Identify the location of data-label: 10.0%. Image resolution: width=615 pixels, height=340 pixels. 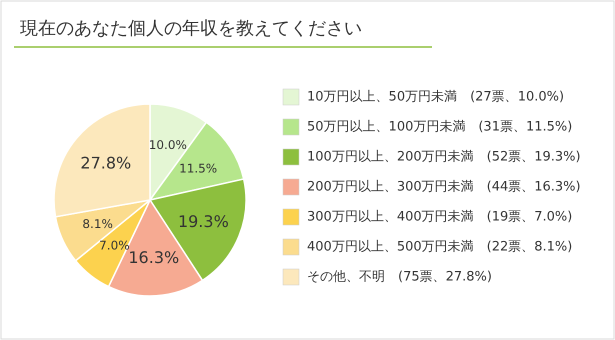
(167, 145).